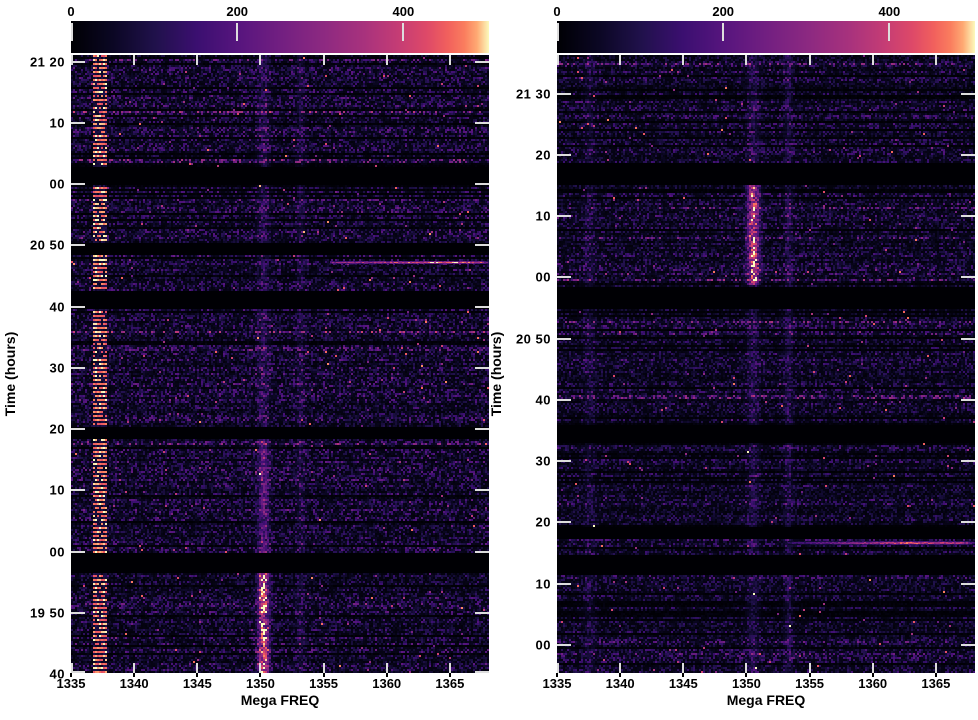 This screenshot has width=978, height=720. Describe the element at coordinates (47, 613) in the screenshot. I see `left-y-tick-label: 19 50` at that location.